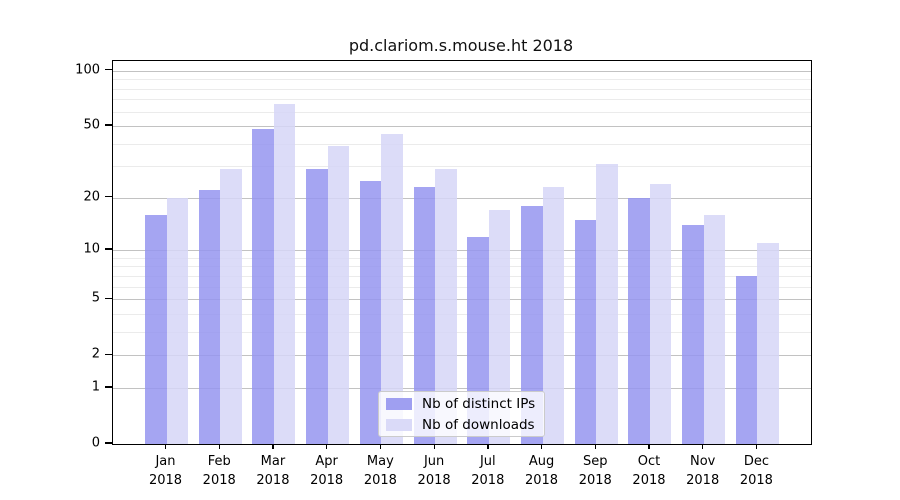 The image size is (900, 500). I want to click on x-tick-label-month: Nov, so click(703, 461).